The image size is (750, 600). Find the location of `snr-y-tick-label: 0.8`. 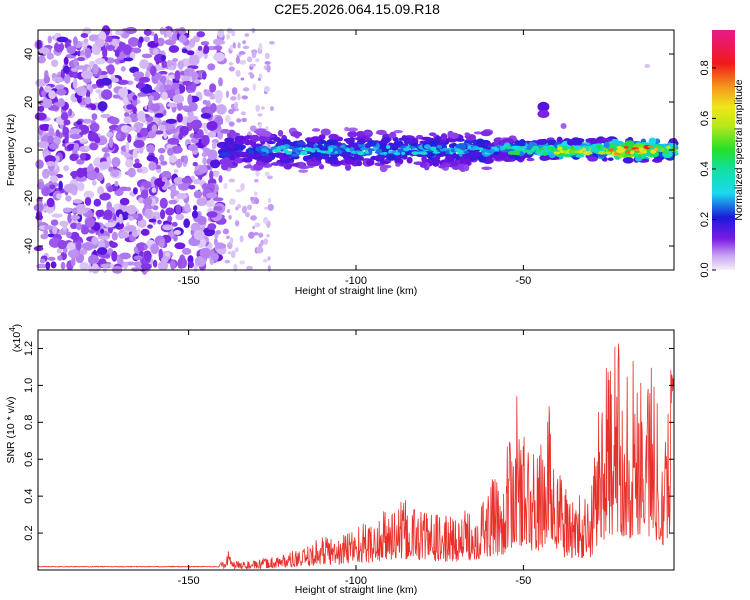

snr-y-tick-label: 0.8 is located at coordinates (29, 422).